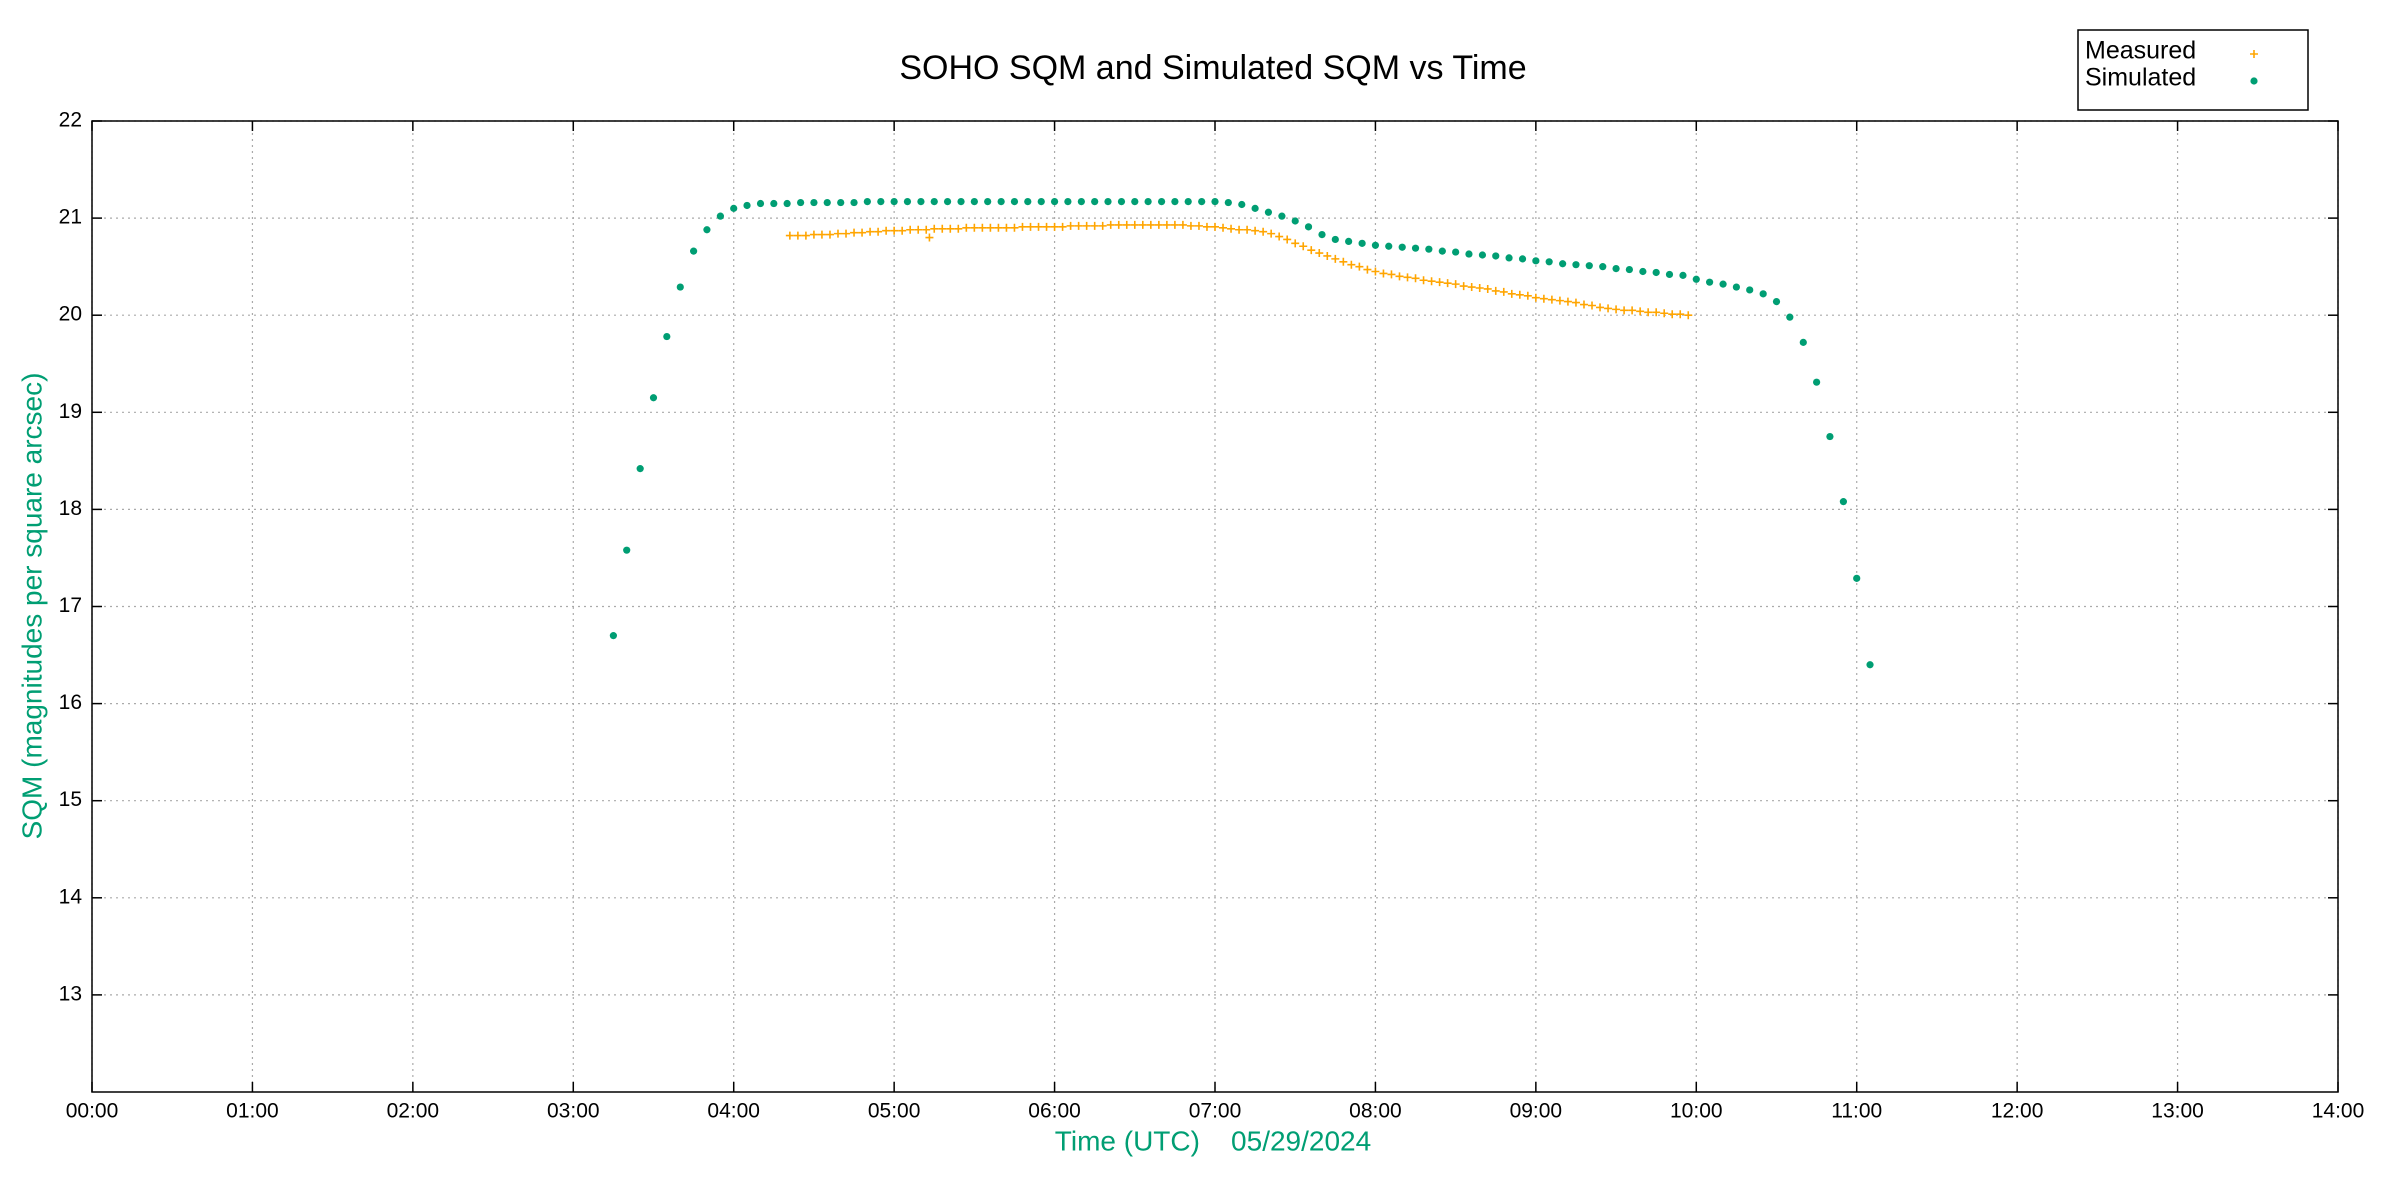 This screenshot has height=1200, width=2400. What do you see at coordinates (71, 896) in the screenshot?
I see `y-tick-label: 14` at bounding box center [71, 896].